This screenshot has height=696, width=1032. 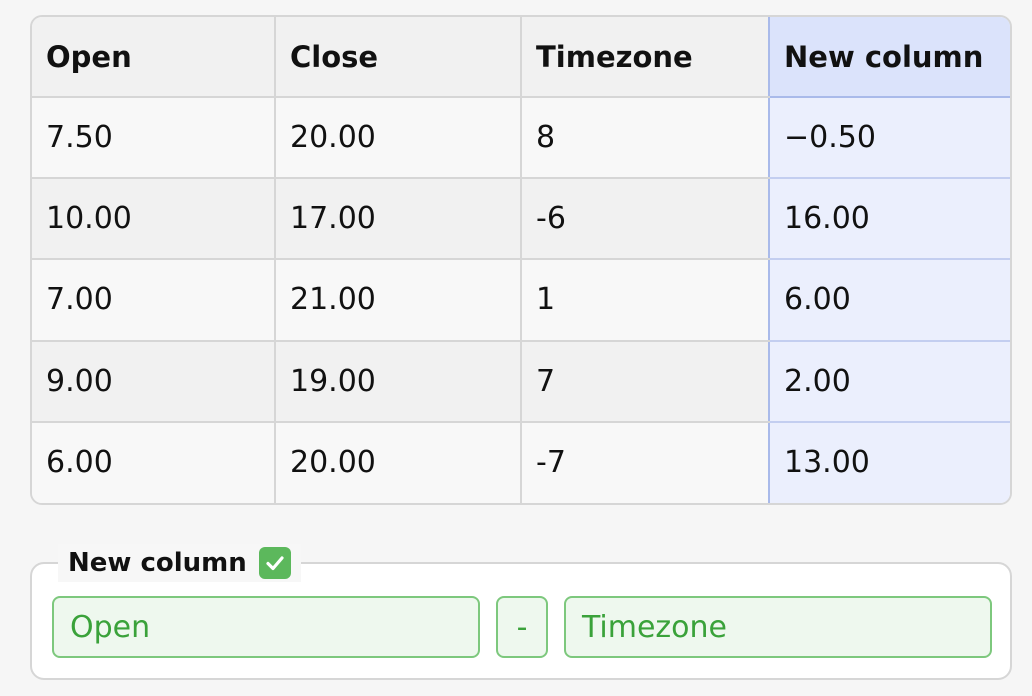 I want to click on table-cell: 7.50, so click(x=154, y=138).